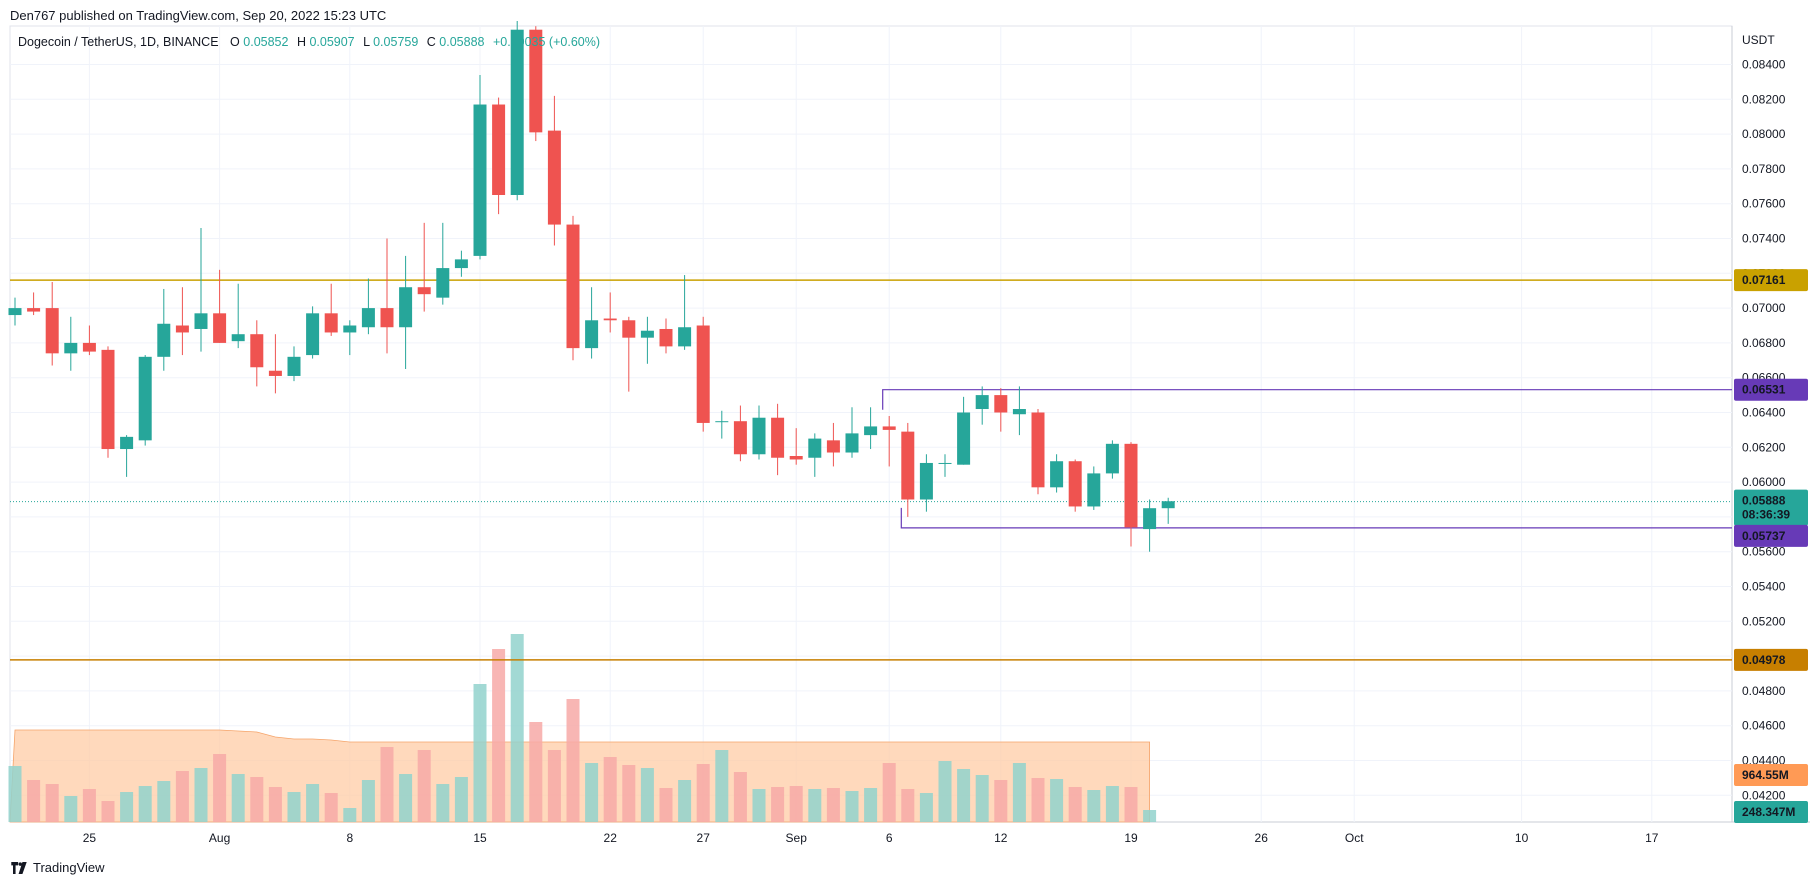 This screenshot has width=1815, height=887. Describe the element at coordinates (219, 838) in the screenshot. I see `time-tick-label: Aug` at that location.